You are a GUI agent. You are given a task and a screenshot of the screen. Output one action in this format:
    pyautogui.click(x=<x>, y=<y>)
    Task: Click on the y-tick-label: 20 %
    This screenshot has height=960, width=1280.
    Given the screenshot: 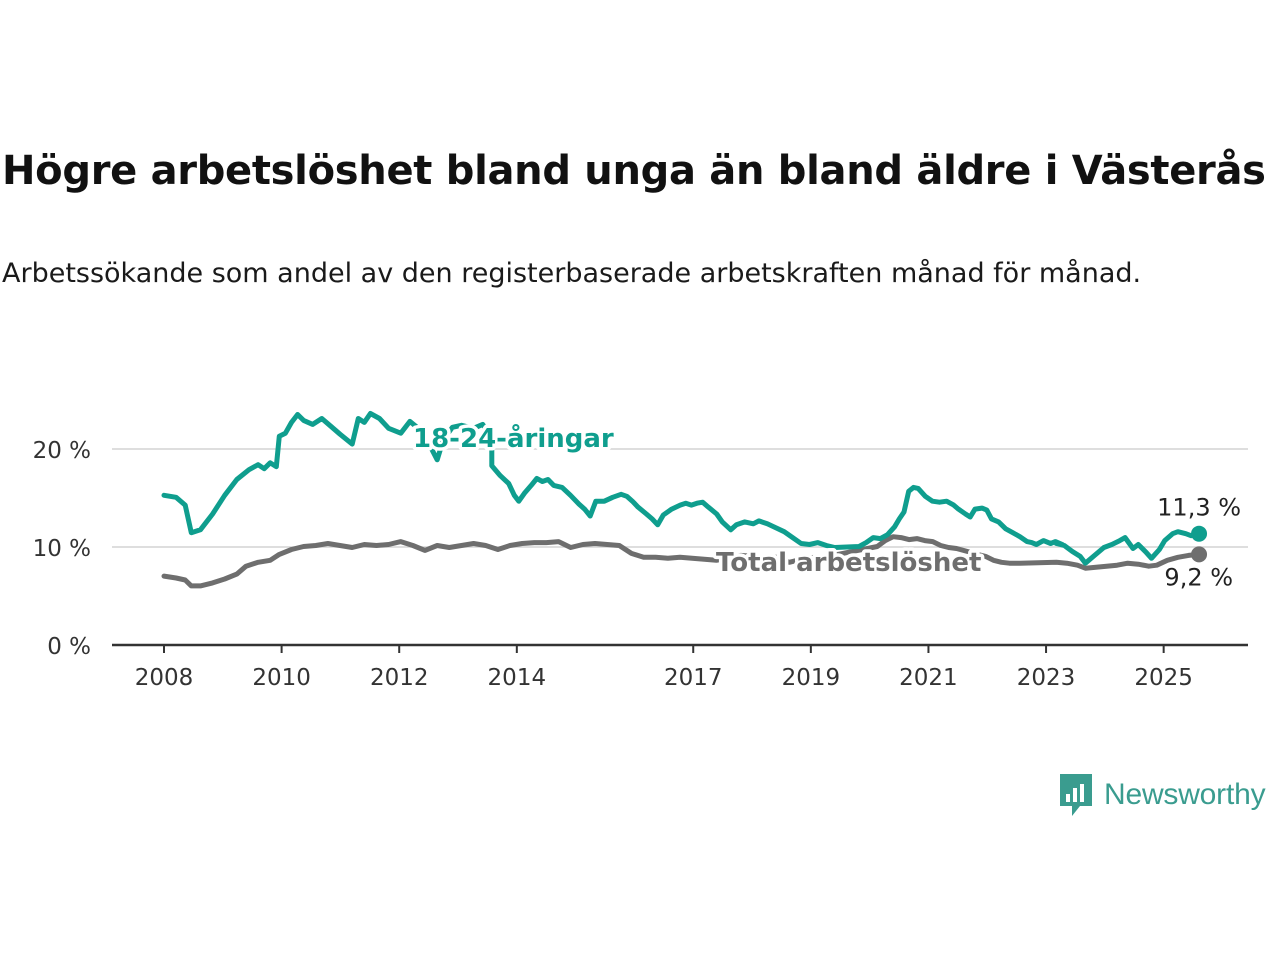 What is the action you would take?
    pyautogui.click(x=62, y=451)
    